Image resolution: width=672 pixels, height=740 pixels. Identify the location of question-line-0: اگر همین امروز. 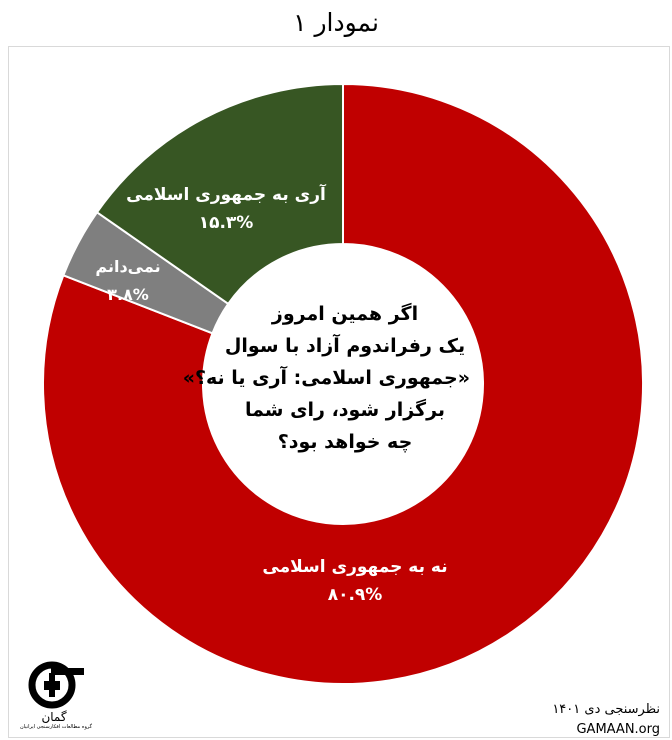
(345, 314).